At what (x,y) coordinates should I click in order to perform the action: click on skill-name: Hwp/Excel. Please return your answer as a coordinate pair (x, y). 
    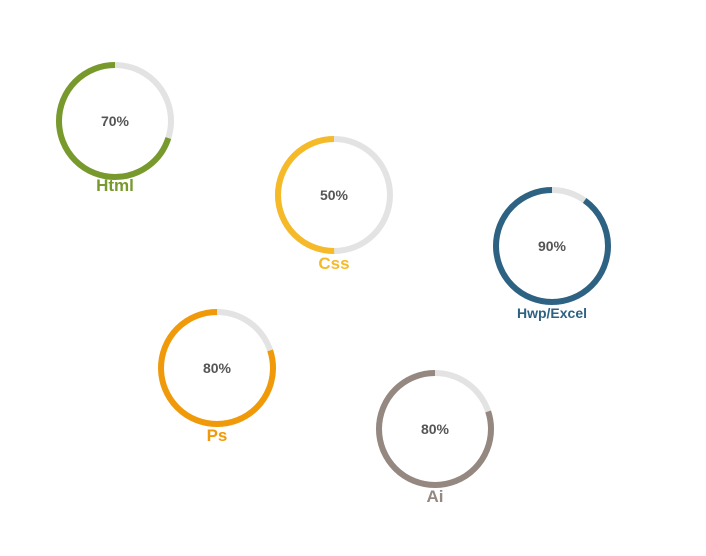
    Looking at the image, I should click on (552, 313).